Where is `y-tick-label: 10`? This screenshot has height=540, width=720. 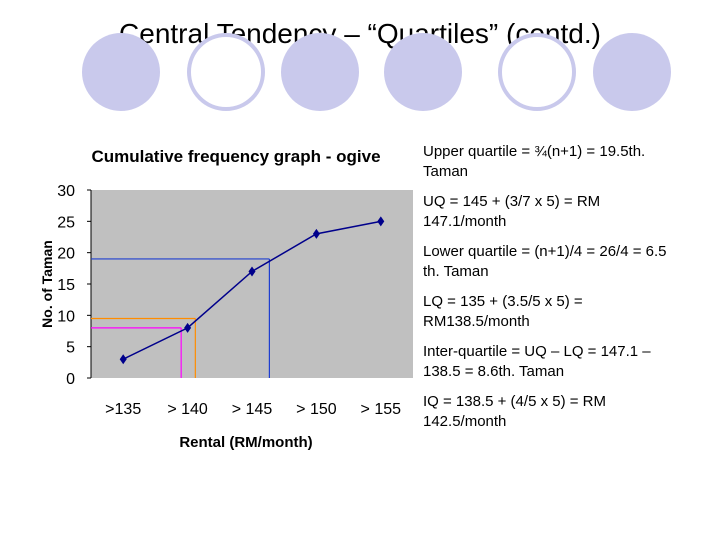 y-tick-label: 10 is located at coordinates (66, 316).